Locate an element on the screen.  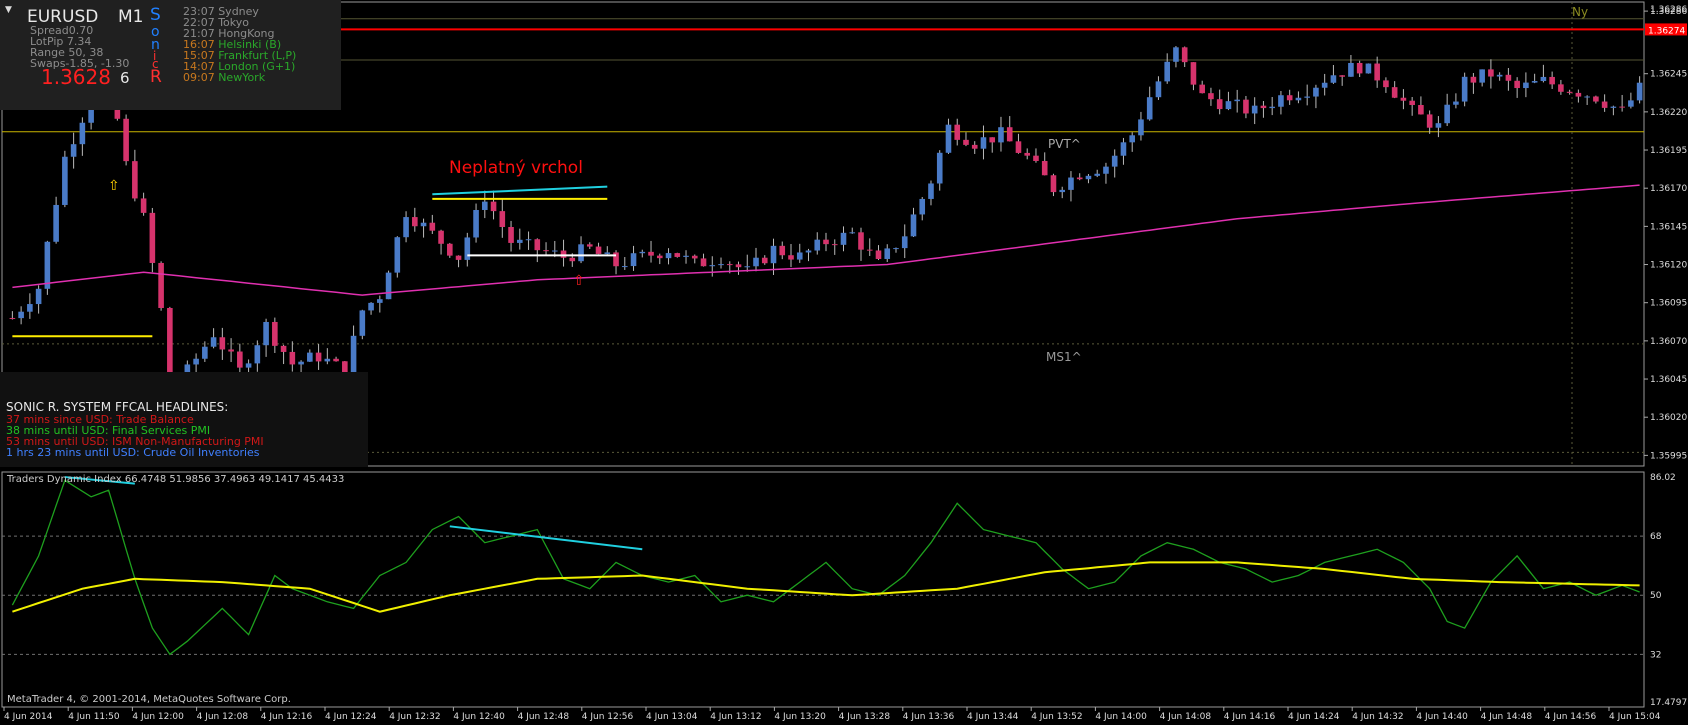
session-time: 15:07 is located at coordinates (201, 55).